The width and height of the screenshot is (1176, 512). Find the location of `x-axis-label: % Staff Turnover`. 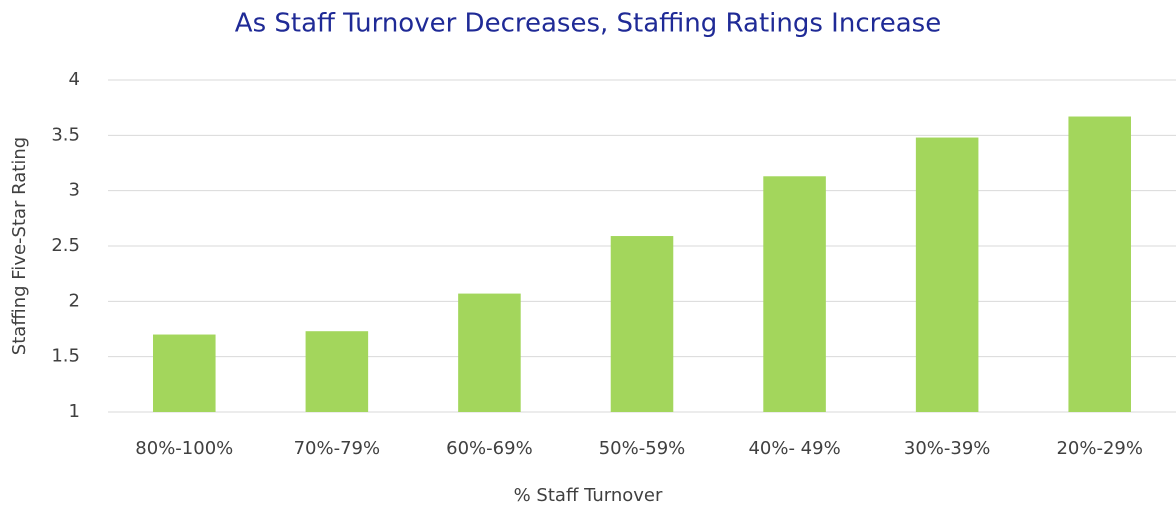

x-axis-label: % Staff Turnover is located at coordinates (588, 495).